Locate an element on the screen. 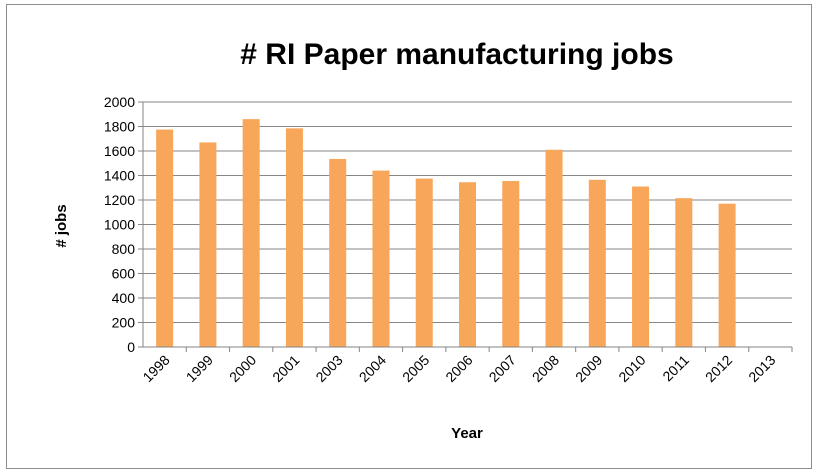 This screenshot has width=818, height=474. bar-2004 is located at coordinates (381, 258).